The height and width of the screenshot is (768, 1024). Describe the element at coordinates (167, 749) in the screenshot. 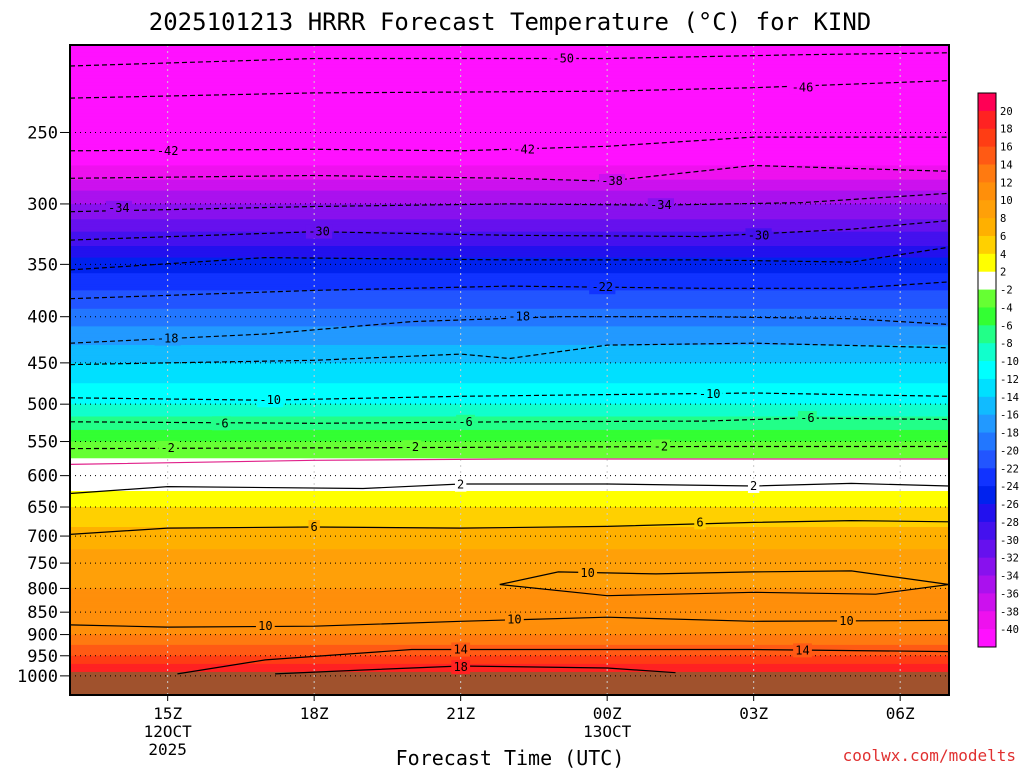

I see `x-tick-label: 2025` at that location.